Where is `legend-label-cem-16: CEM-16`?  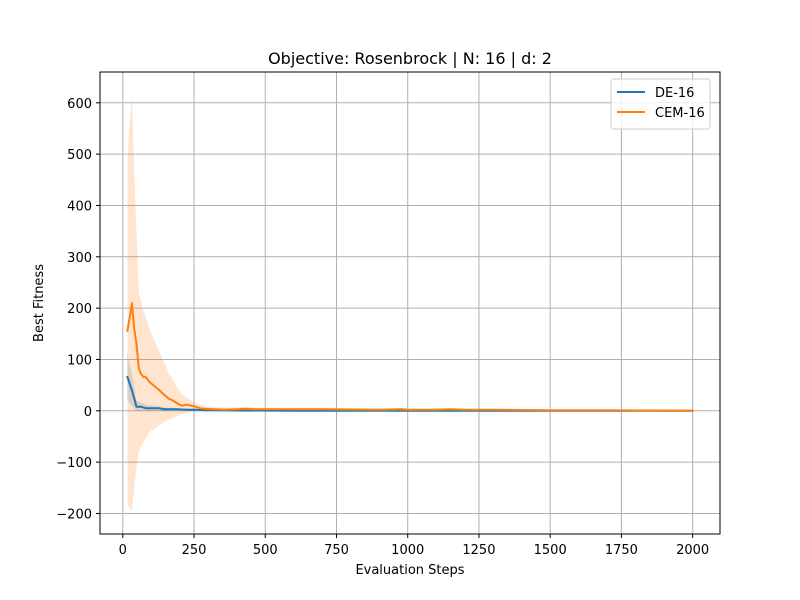 legend-label-cem-16: CEM-16 is located at coordinates (680, 113).